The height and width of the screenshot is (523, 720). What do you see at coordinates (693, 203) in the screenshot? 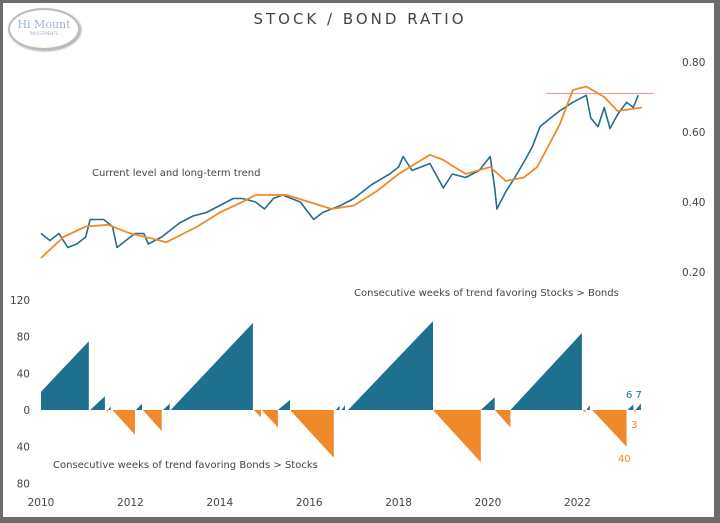
I see `y-tick-label-top: 0.40` at bounding box center [693, 203].